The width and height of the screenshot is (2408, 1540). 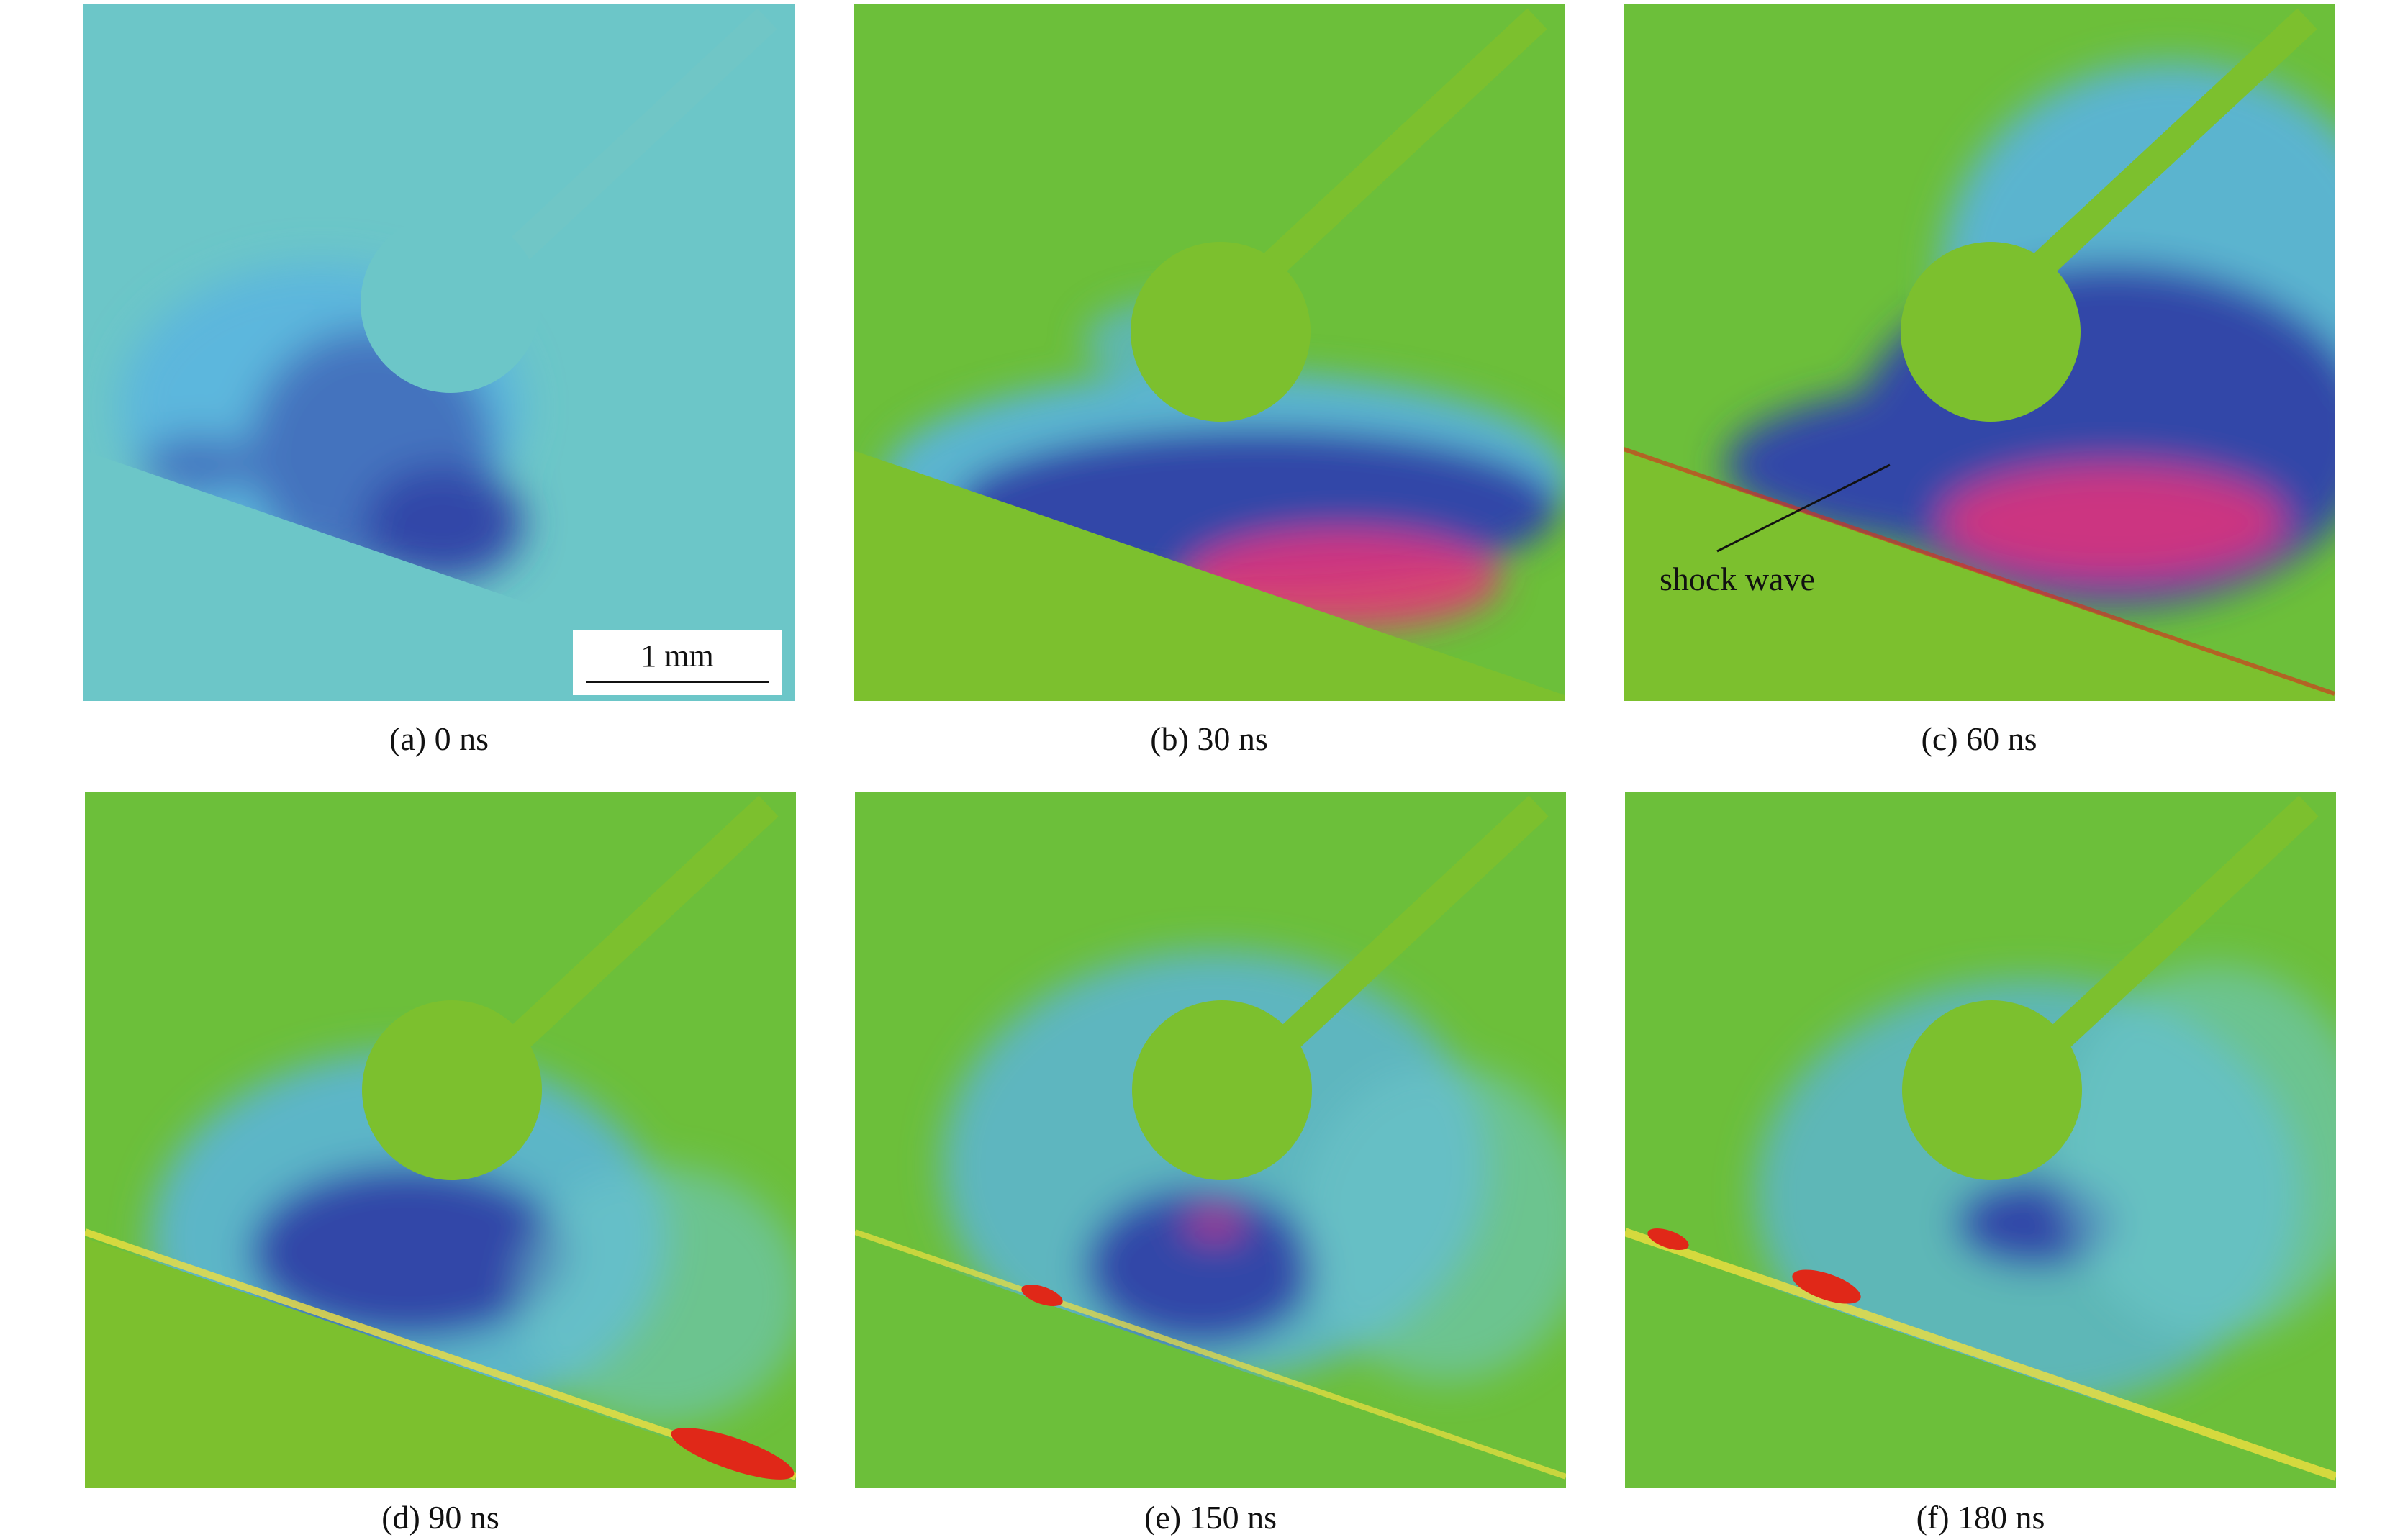 What do you see at coordinates (439, 738) in the screenshot?
I see `panel-a-caption: (a) 0 ns` at bounding box center [439, 738].